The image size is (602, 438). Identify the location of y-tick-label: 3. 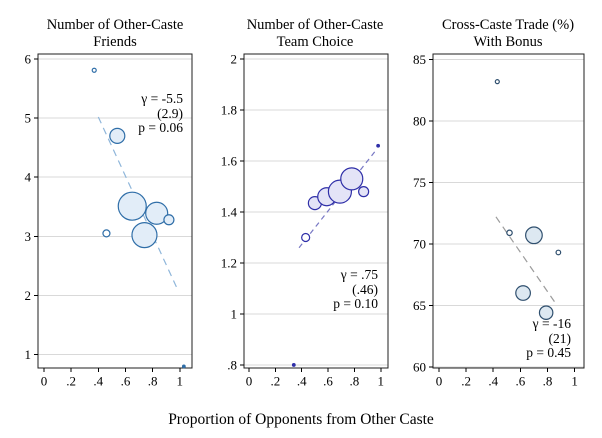
(28, 236).